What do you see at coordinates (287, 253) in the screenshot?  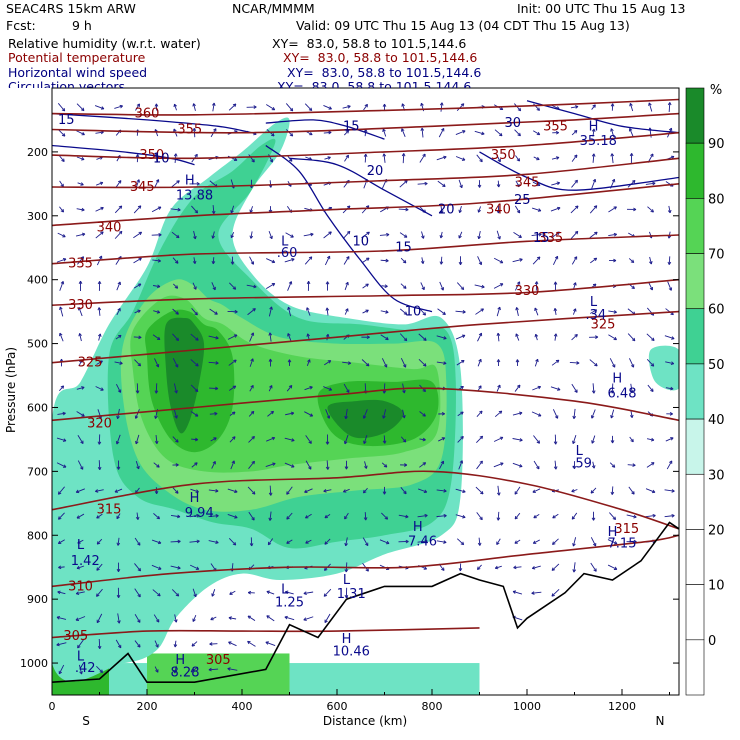 I see `extremum-label-3: .60` at bounding box center [287, 253].